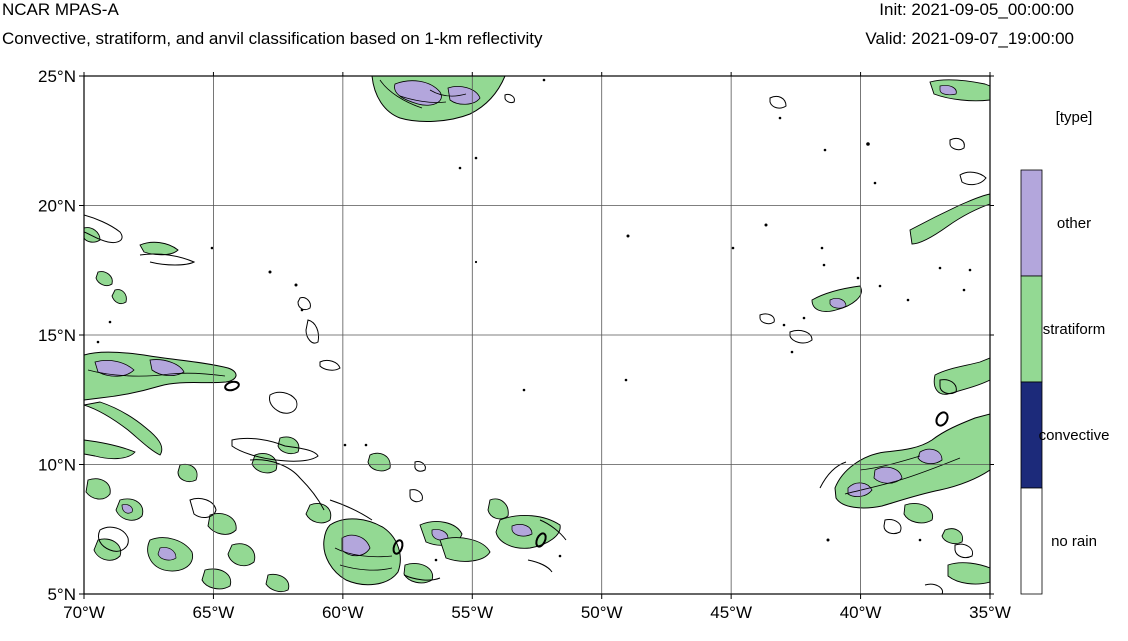 This screenshot has width=1128, height=641. Describe the element at coordinates (214, 612) in the screenshot. I see `x-tick-label: 65°W` at that location.